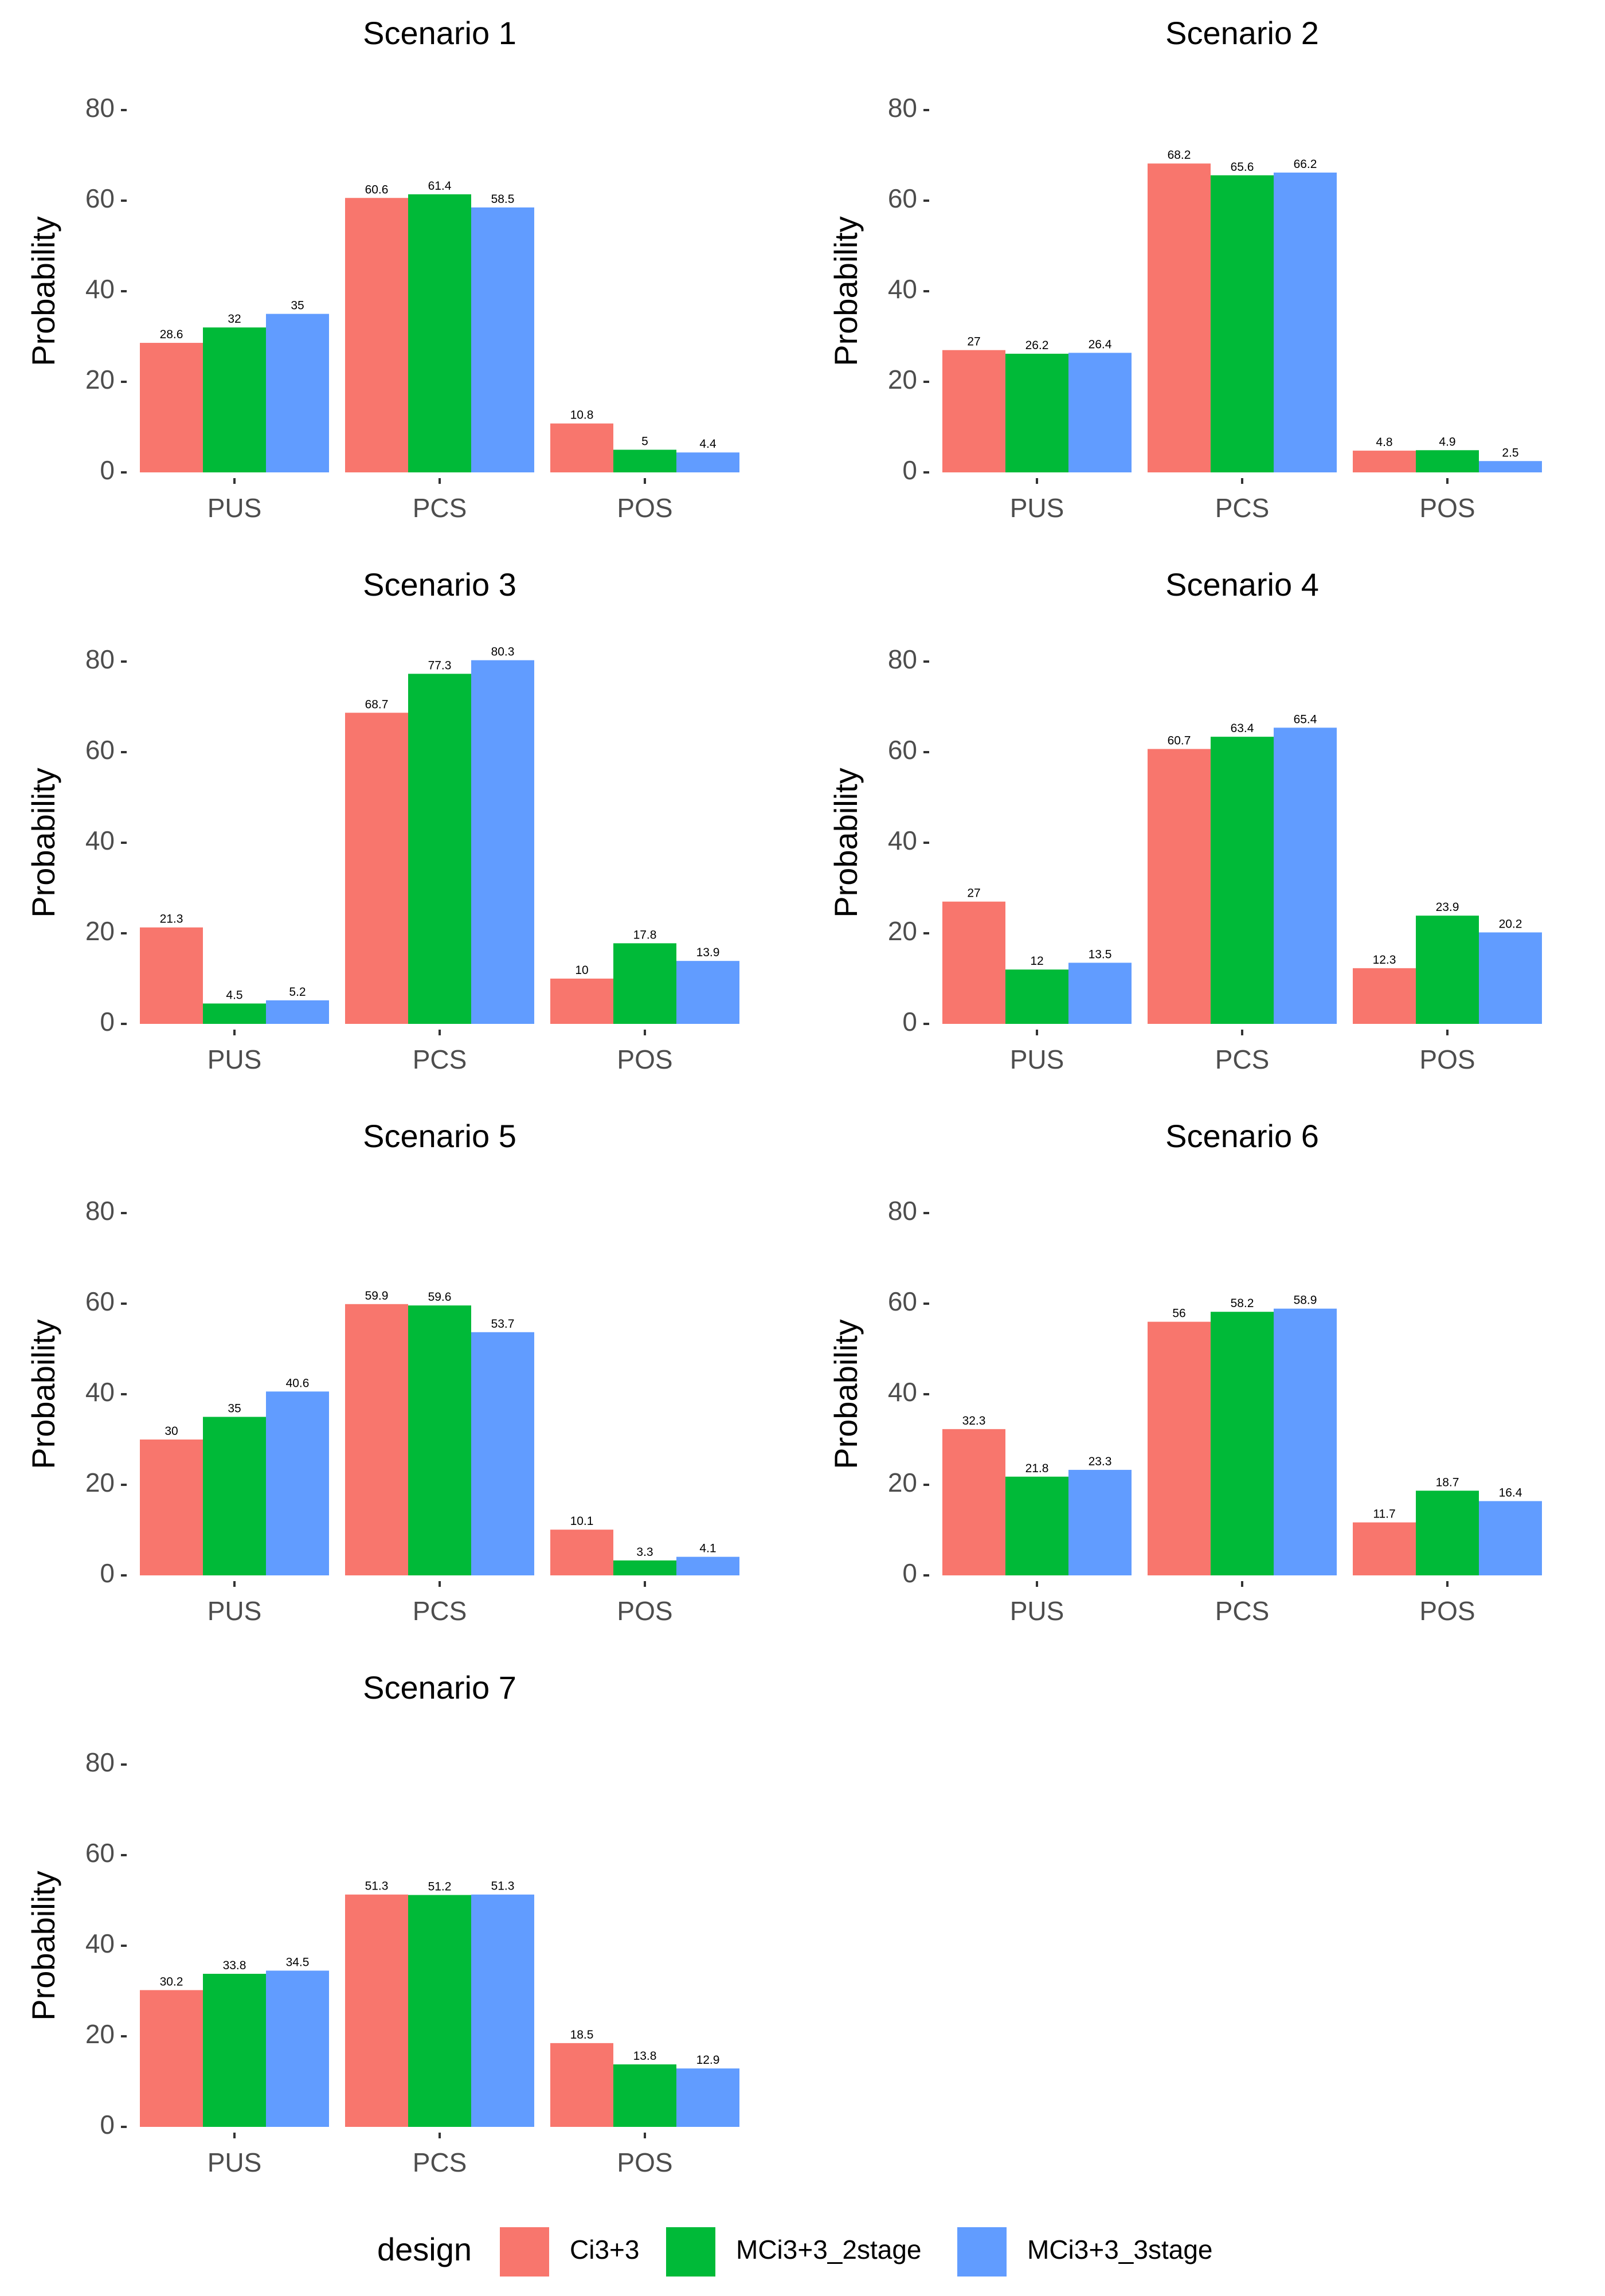 This screenshot has width=1605, height=2296. I want to click on panel-7-x-tick-label-pos: POS, so click(644, 2162).